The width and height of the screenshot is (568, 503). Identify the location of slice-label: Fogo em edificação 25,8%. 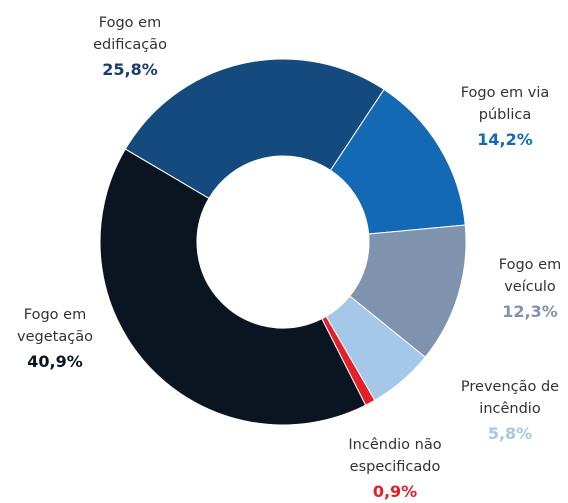
(130, 46).